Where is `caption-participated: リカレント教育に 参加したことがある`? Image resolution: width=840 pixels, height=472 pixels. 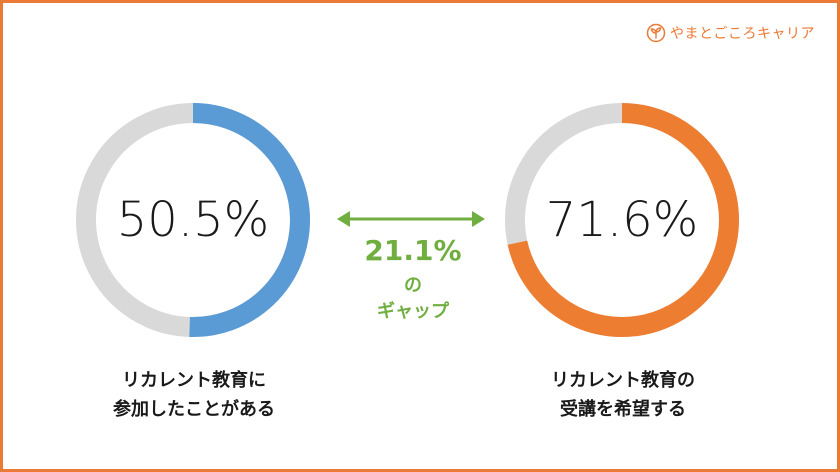
caption-participated: リカレント教育に 参加したことがある is located at coordinates (194, 395).